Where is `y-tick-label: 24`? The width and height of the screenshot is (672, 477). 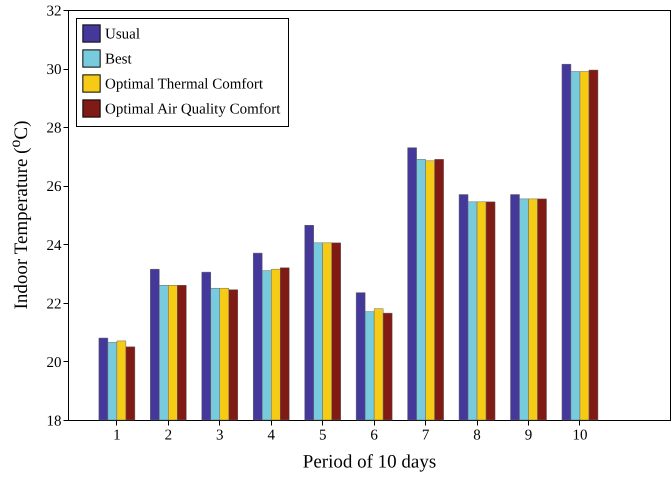 y-tick-label: 24 is located at coordinates (54, 246).